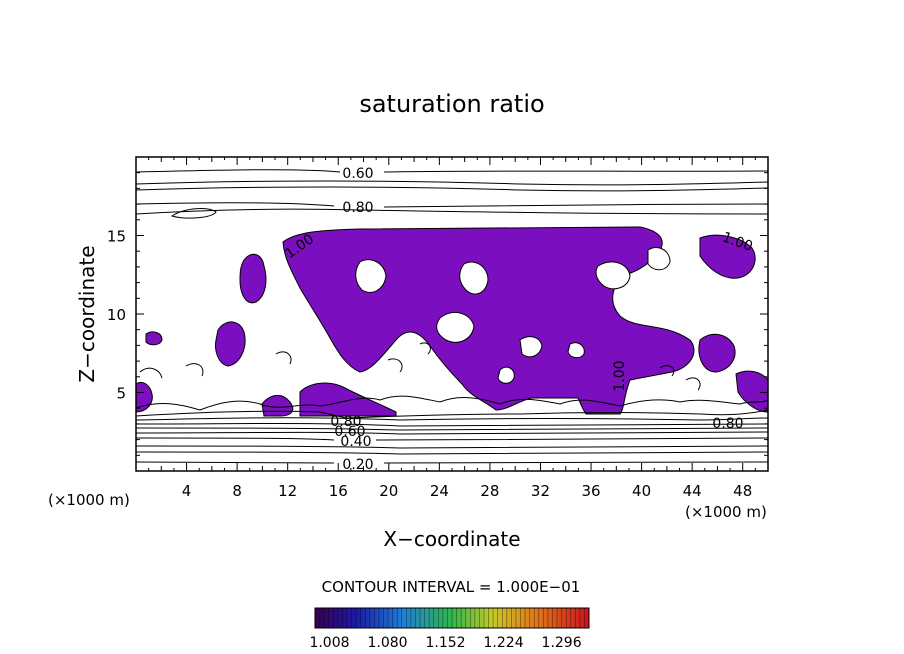 The width and height of the screenshot is (904, 654). Describe the element at coordinates (641, 491) in the screenshot. I see `x-tick-label: 40` at that location.